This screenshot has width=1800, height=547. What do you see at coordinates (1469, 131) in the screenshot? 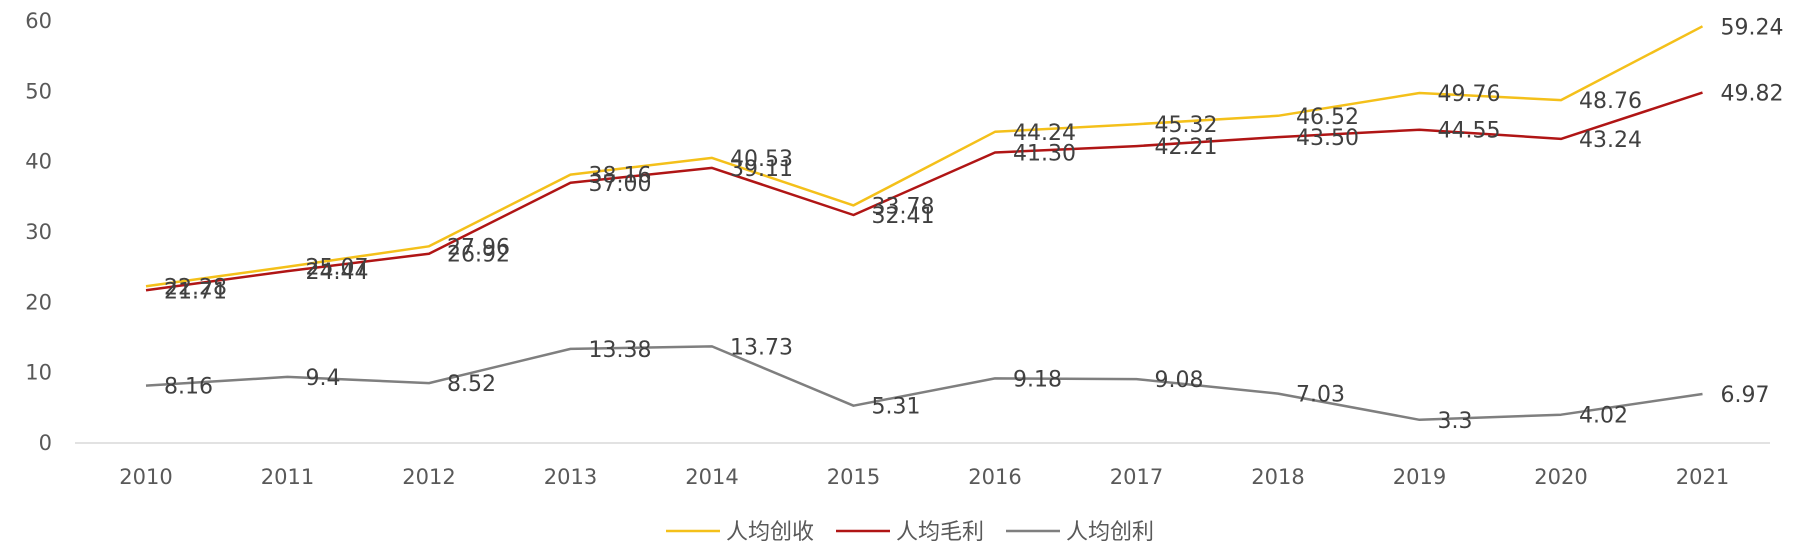
I see `data-label: 44.55` at bounding box center [1469, 131].